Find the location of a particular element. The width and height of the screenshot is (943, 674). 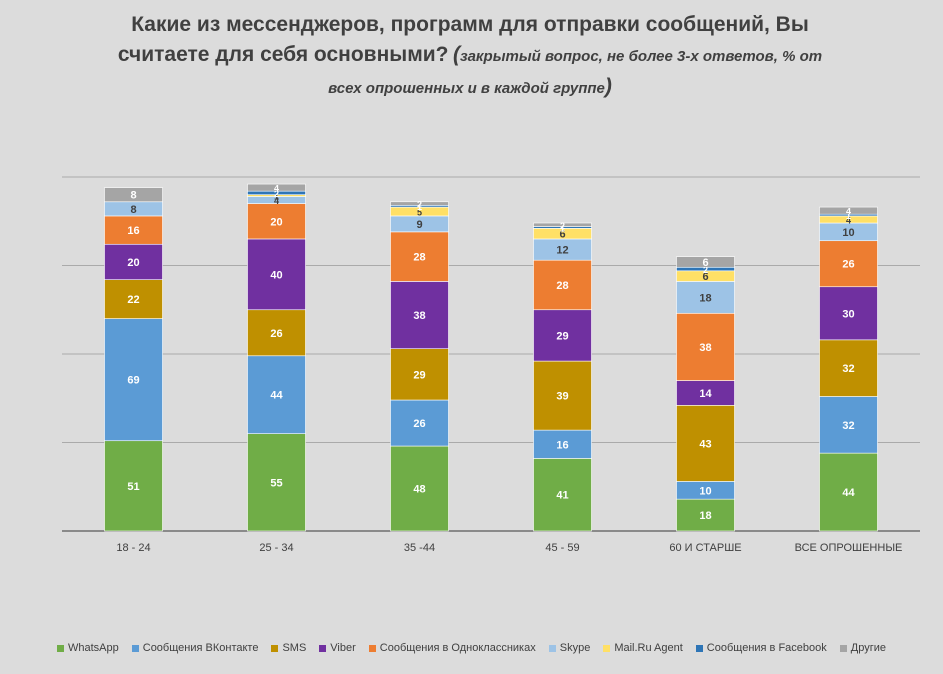

data-label: 41 is located at coordinates (562, 496).